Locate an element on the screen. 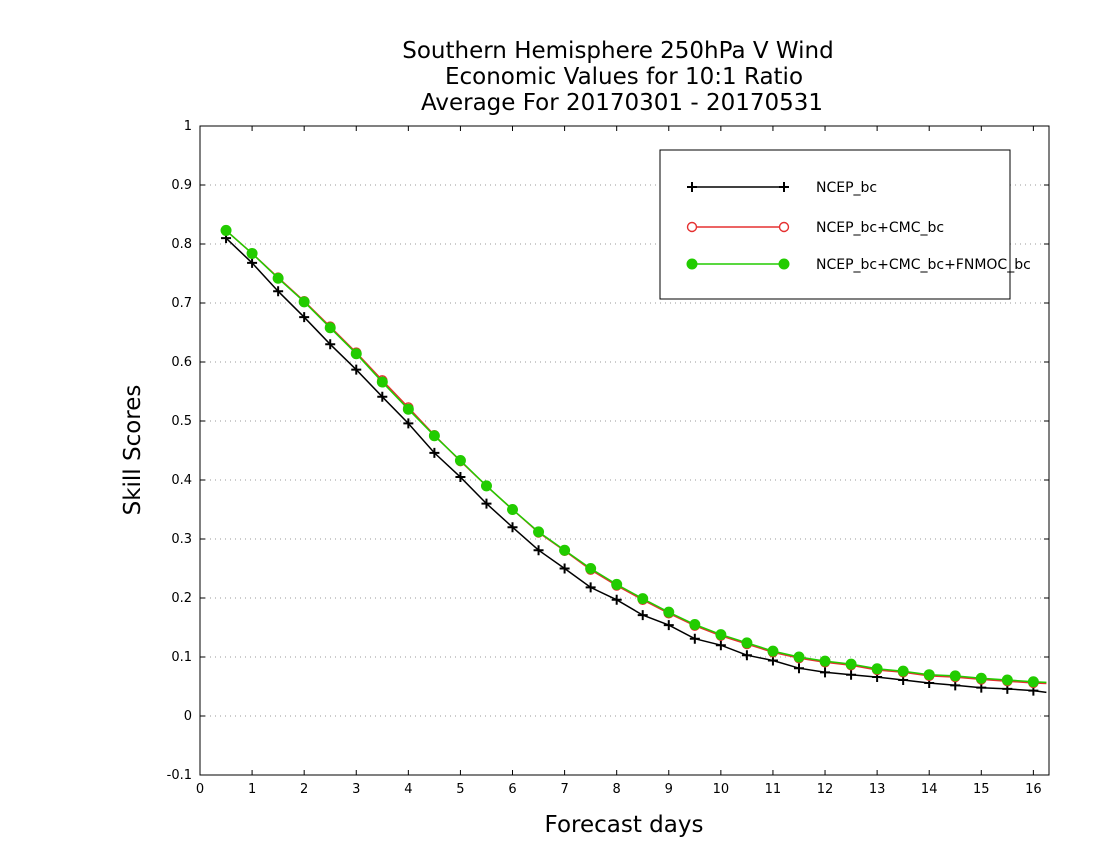 The height and width of the screenshot is (850, 1100). x-tick-label: 15 is located at coordinates (981, 789).